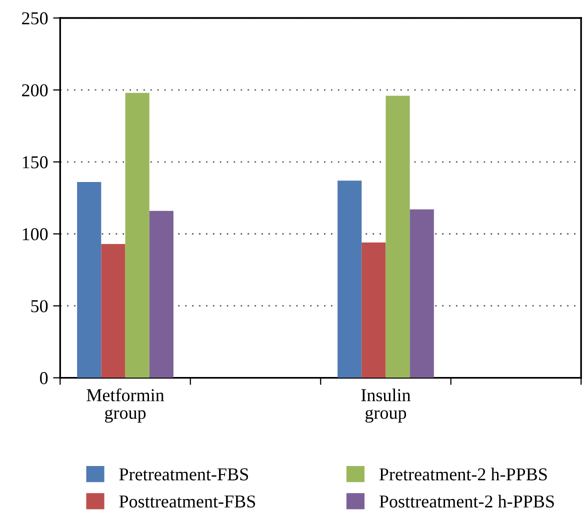 The width and height of the screenshot is (584, 514). I want to click on y-tick-label: 100, so click(35, 234).